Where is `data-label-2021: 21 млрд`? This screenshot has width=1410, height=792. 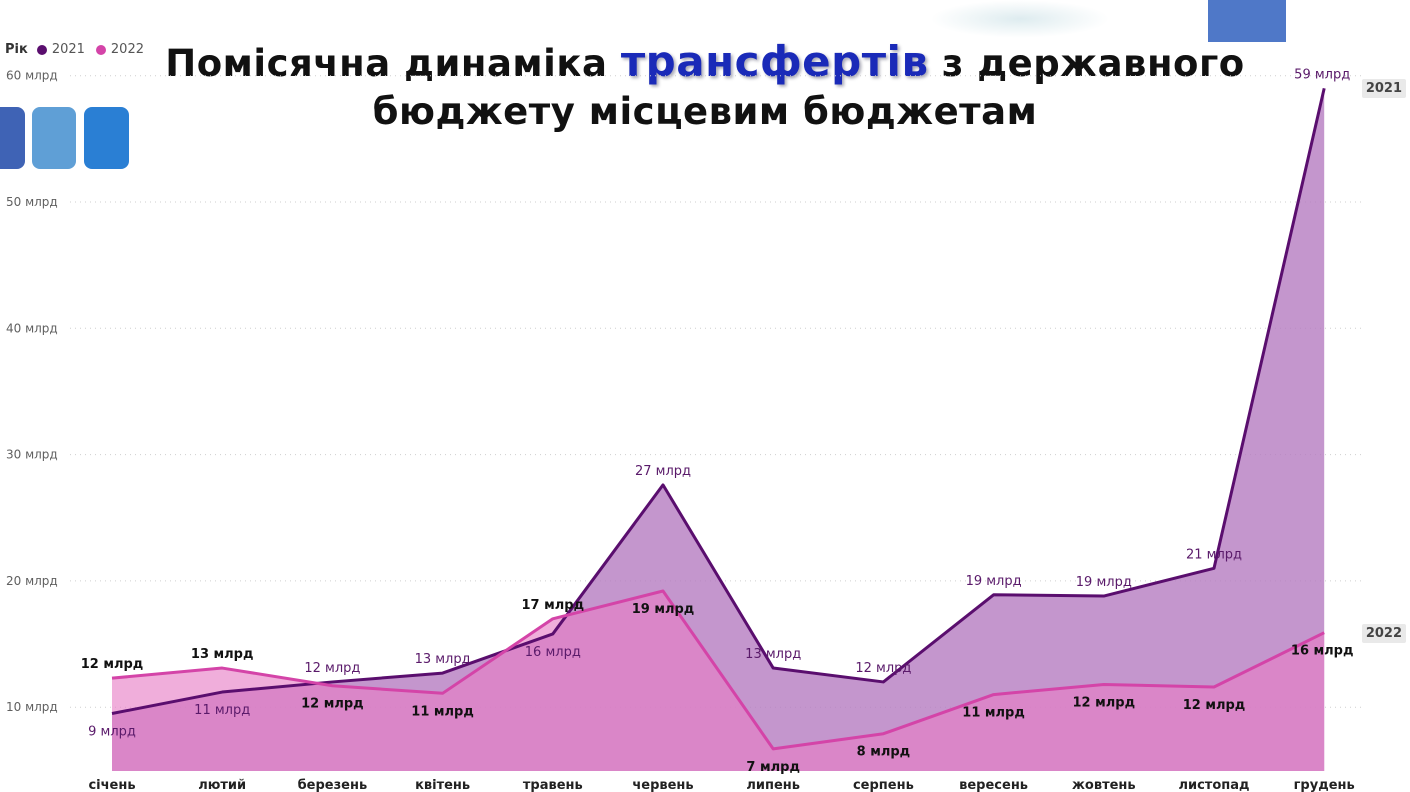 data-label-2021: 21 млрд is located at coordinates (1214, 554).